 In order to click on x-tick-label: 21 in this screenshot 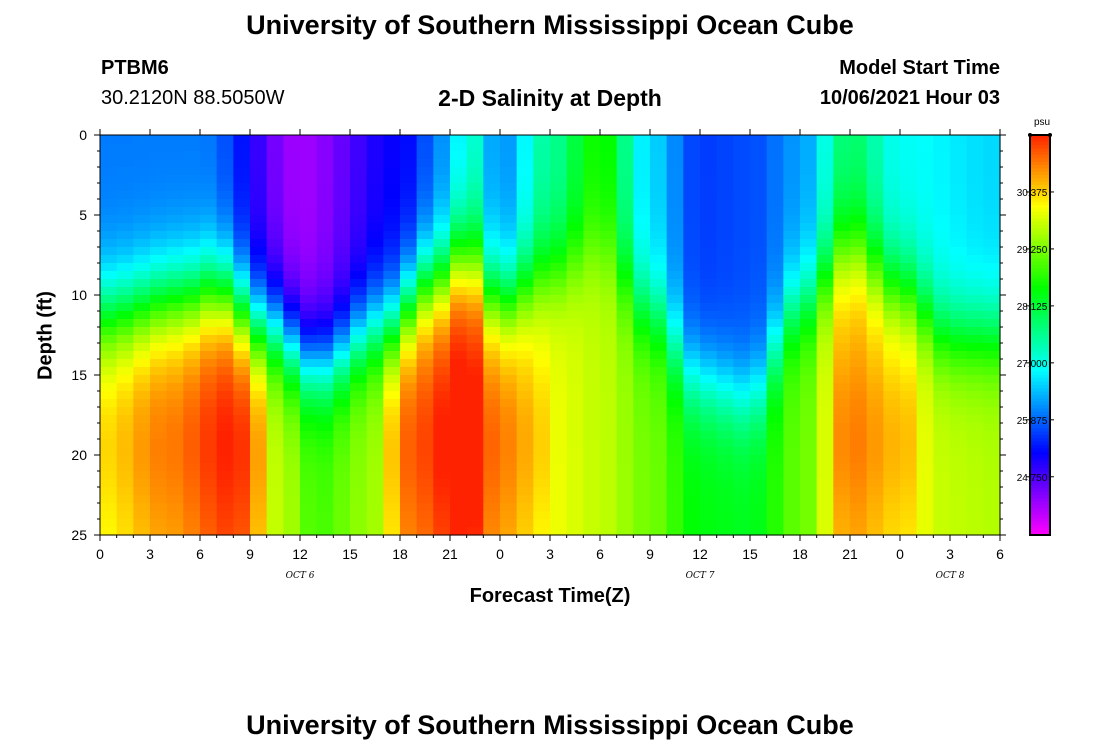, I will do `click(850, 554)`.